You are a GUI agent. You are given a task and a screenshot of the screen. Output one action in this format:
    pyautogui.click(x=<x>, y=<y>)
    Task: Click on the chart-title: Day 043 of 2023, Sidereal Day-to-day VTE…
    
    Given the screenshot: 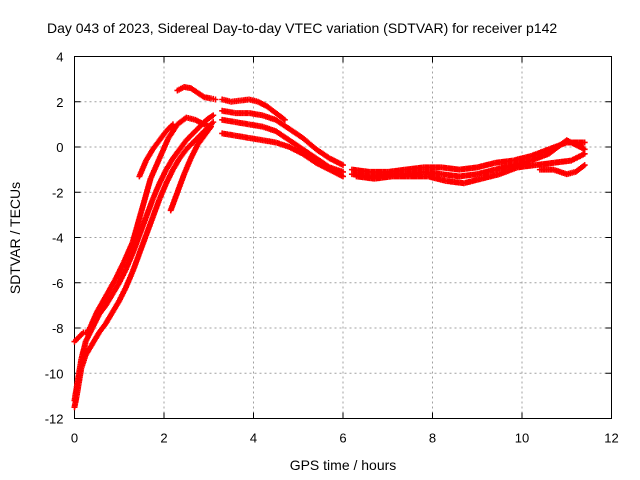 What is the action you would take?
    pyautogui.click(x=302, y=28)
    